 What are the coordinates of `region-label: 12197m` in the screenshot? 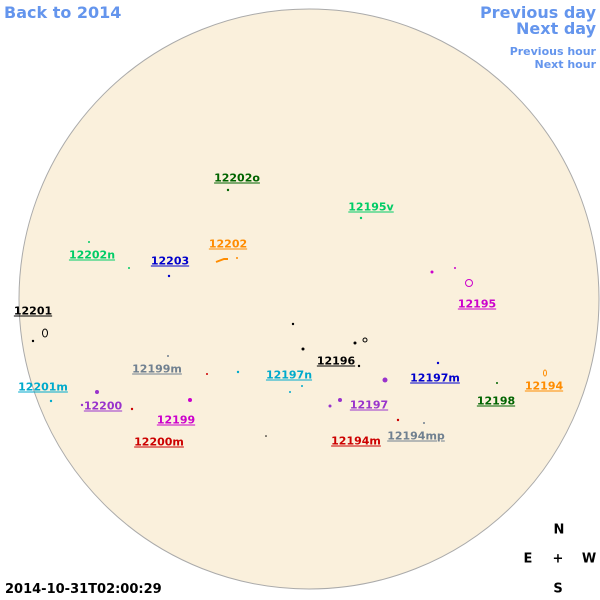 It's located at (435, 378).